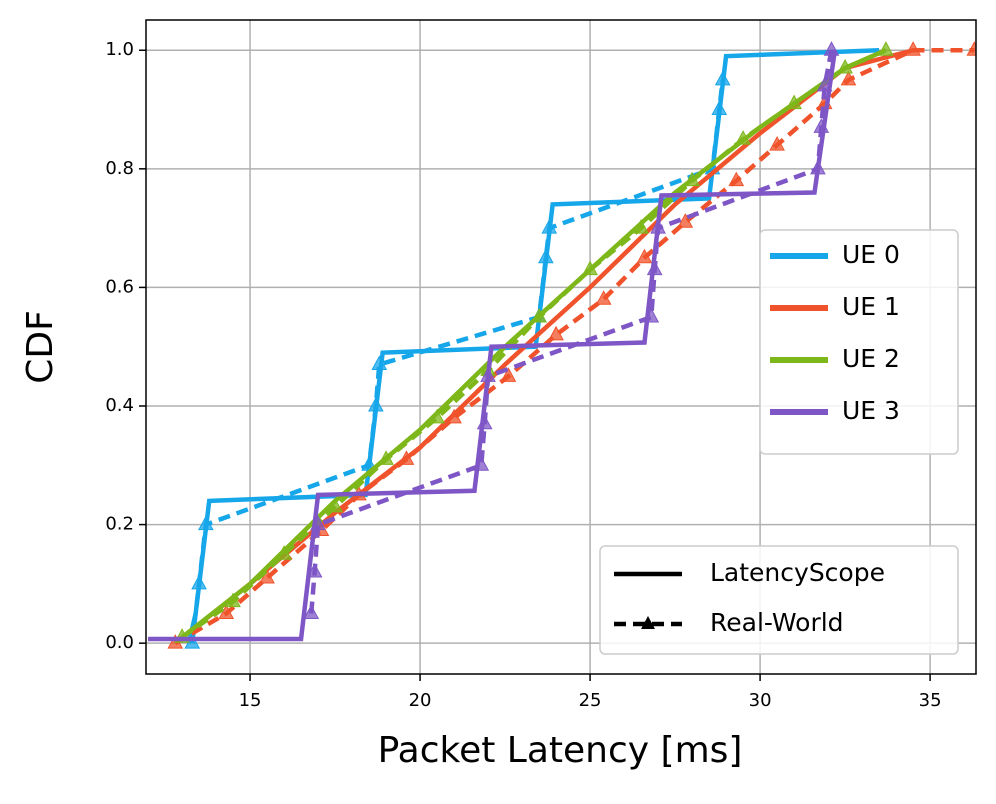 Image resolution: width=996 pixels, height=804 pixels. What do you see at coordinates (560, 750) in the screenshot?
I see `x-axis-label: Packet Latency [ms]` at bounding box center [560, 750].